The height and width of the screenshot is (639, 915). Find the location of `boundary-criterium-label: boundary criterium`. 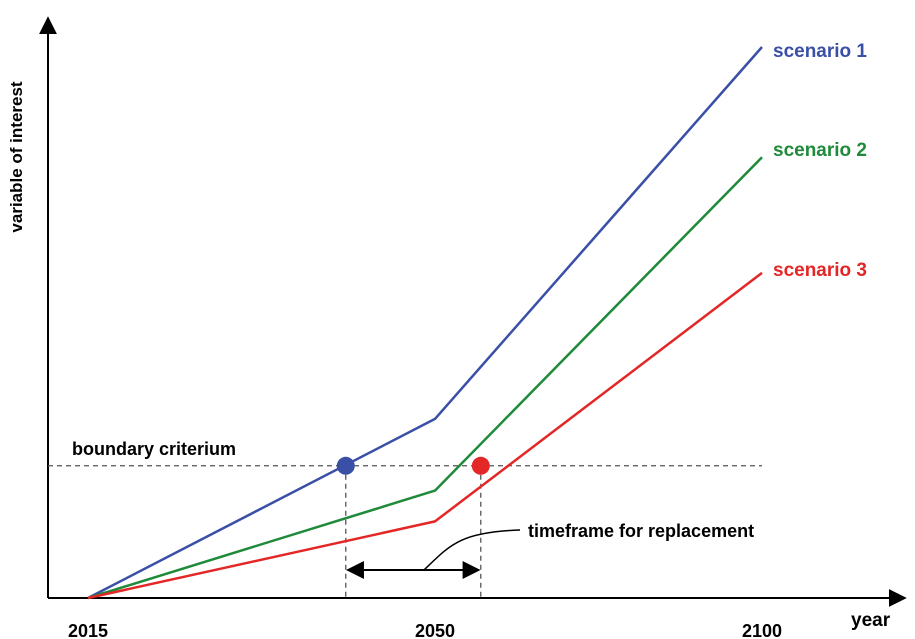

boundary-criterium-label: boundary criterium is located at coordinates (154, 449).